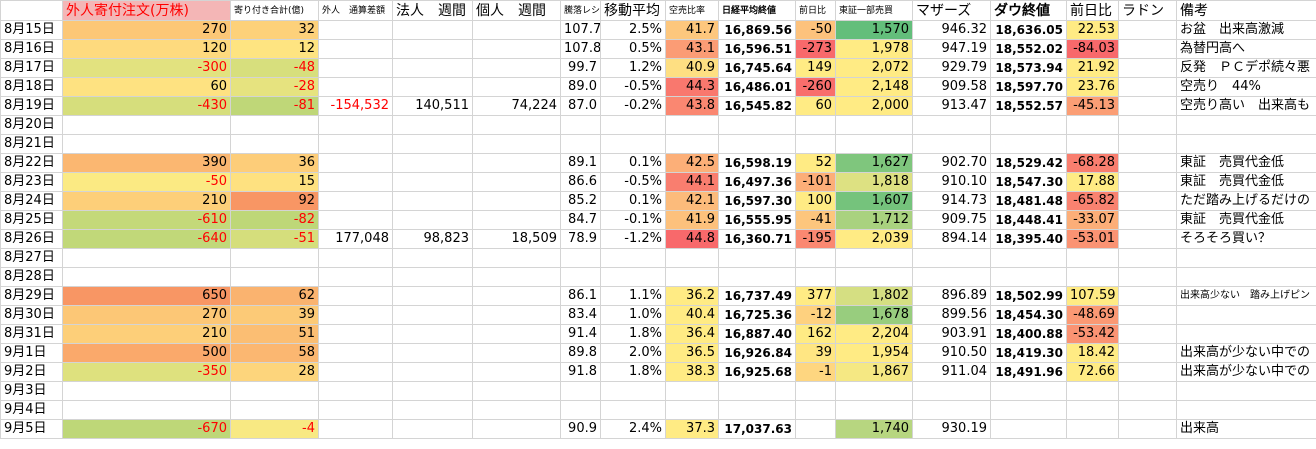 The width and height of the screenshot is (1316, 449). What do you see at coordinates (31, 391) in the screenshot?
I see `date-cell: 9月3日` at bounding box center [31, 391].